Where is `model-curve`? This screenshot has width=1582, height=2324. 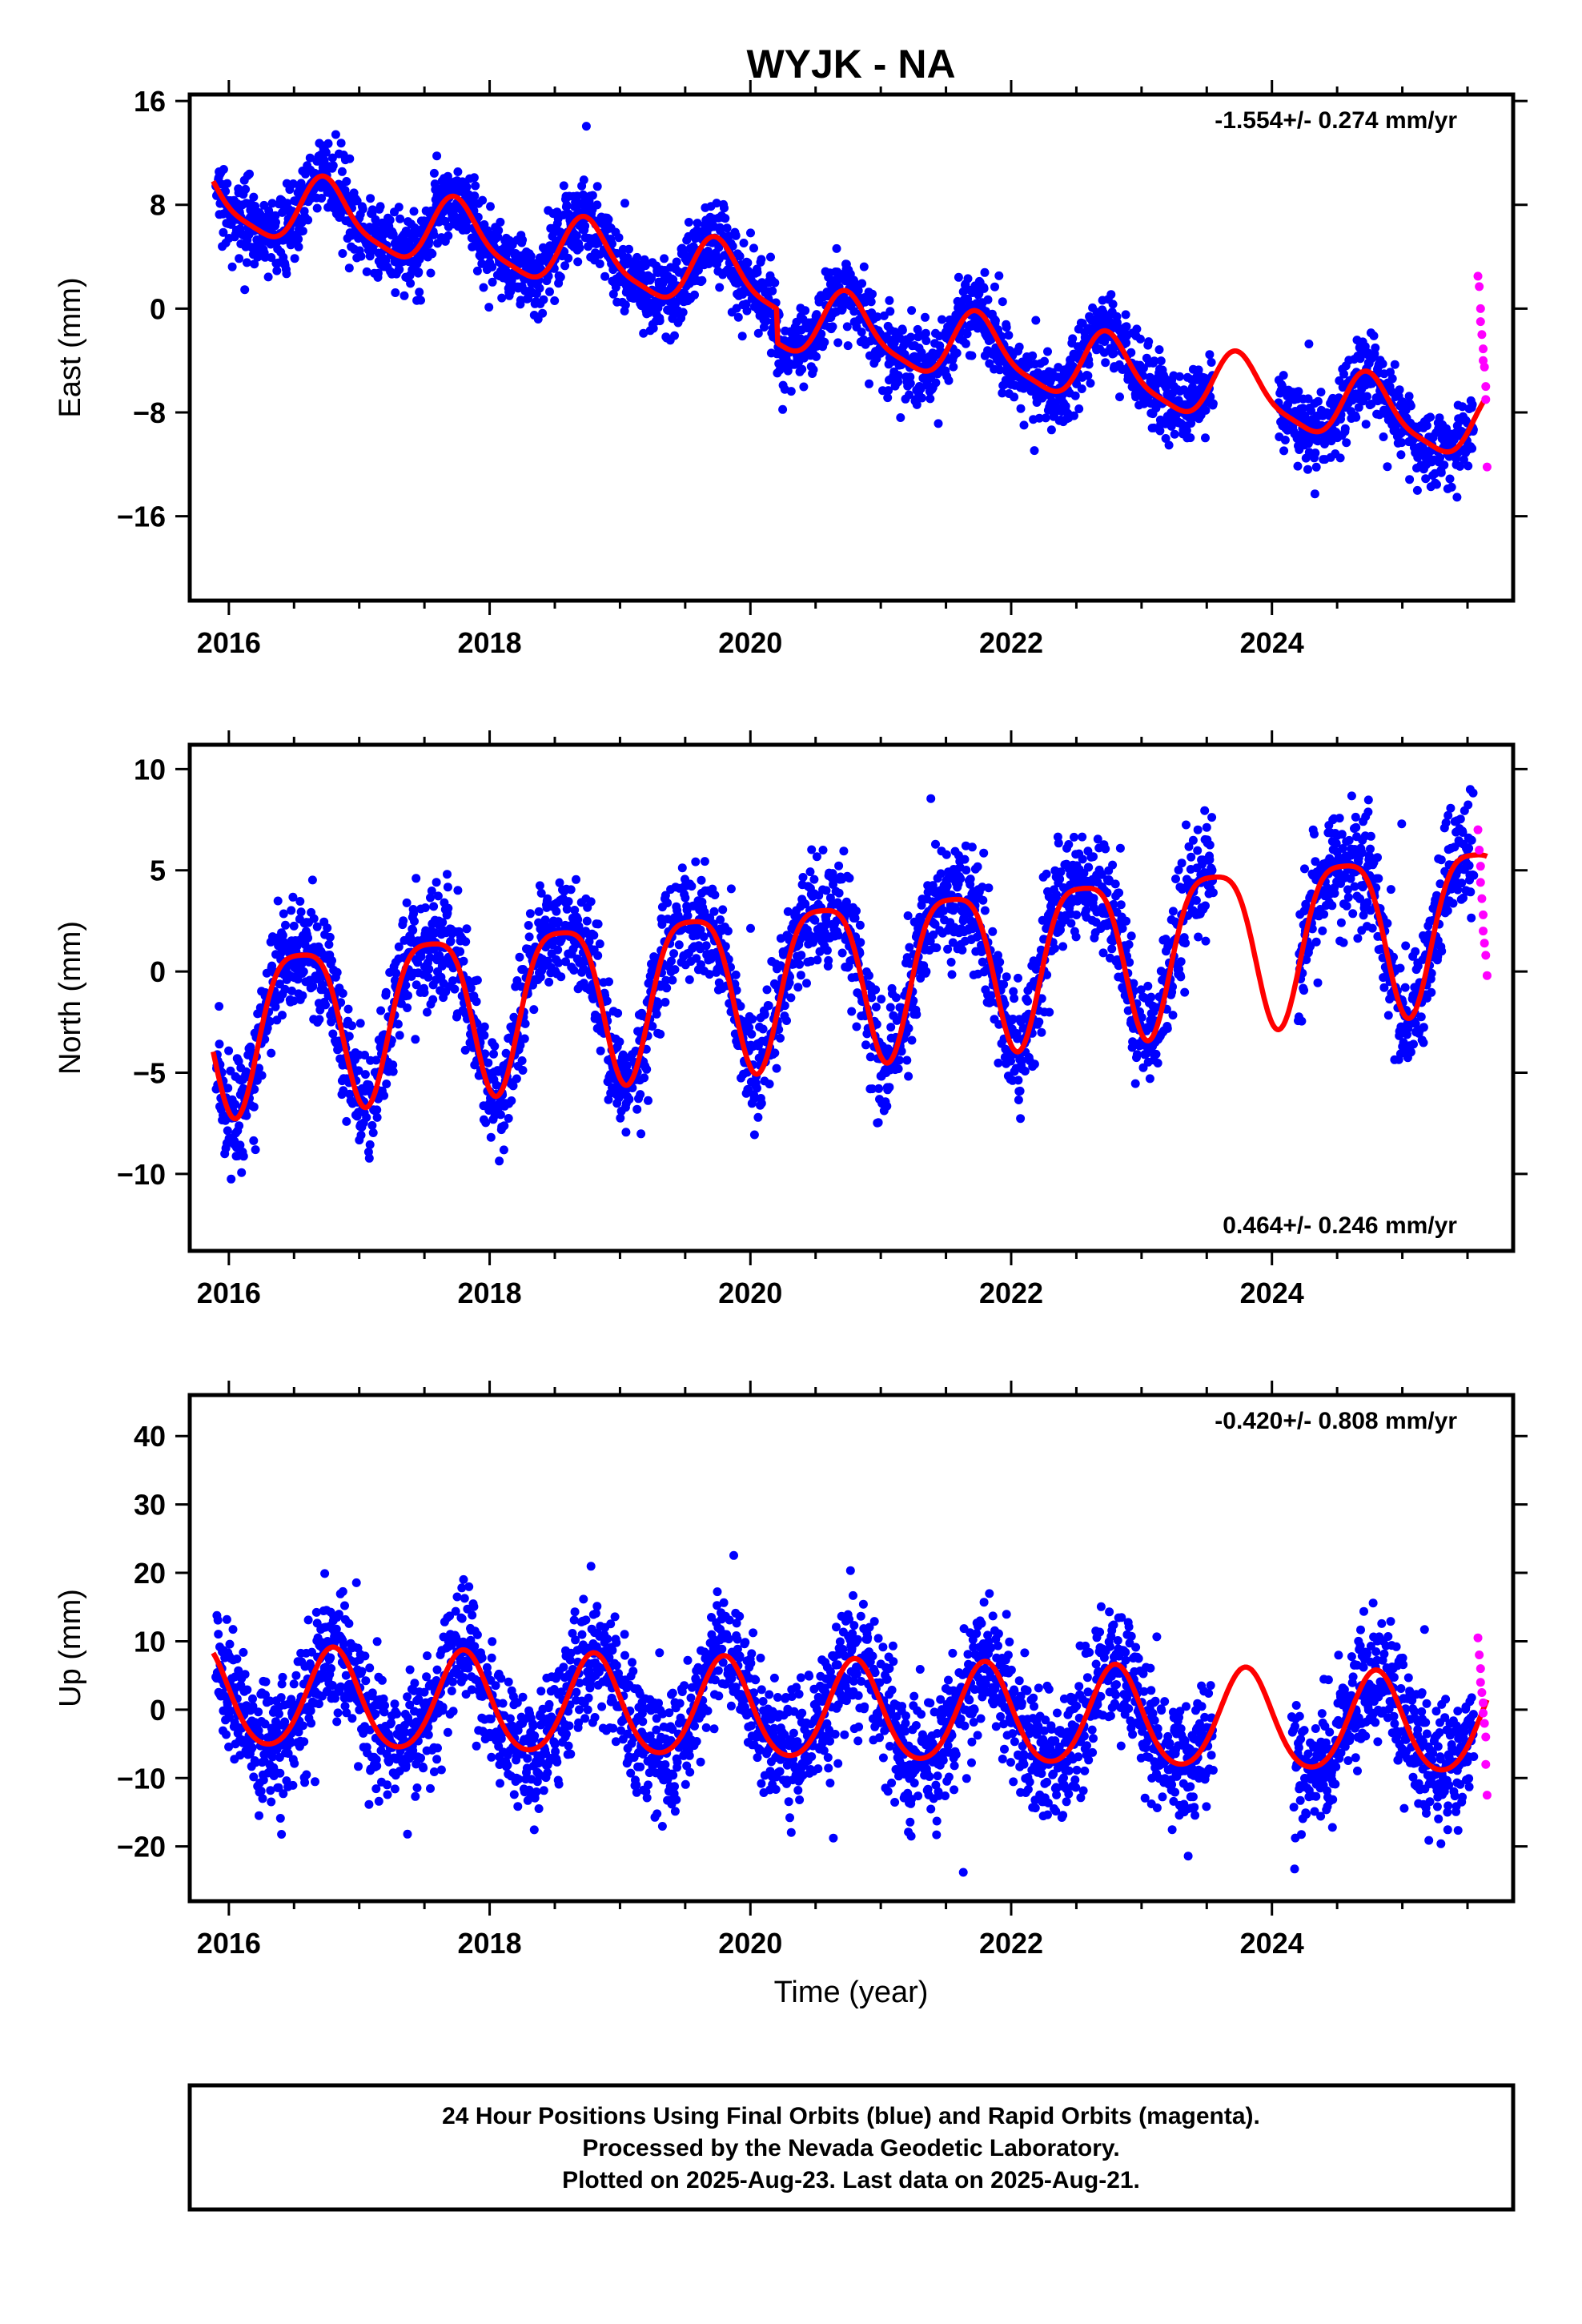 model-curve is located at coordinates (850, 314).